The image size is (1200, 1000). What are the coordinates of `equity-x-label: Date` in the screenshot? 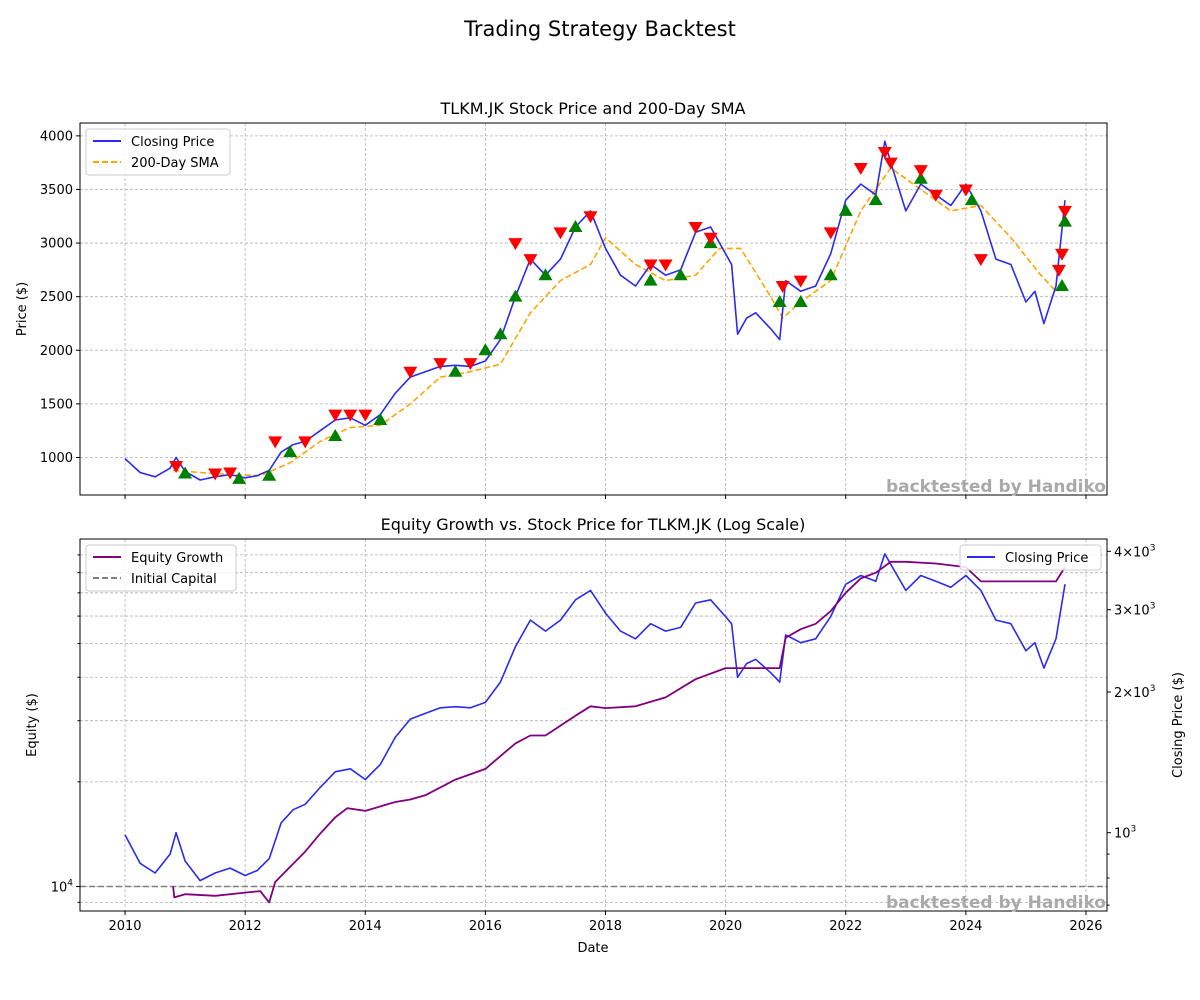 It's located at (592, 948).